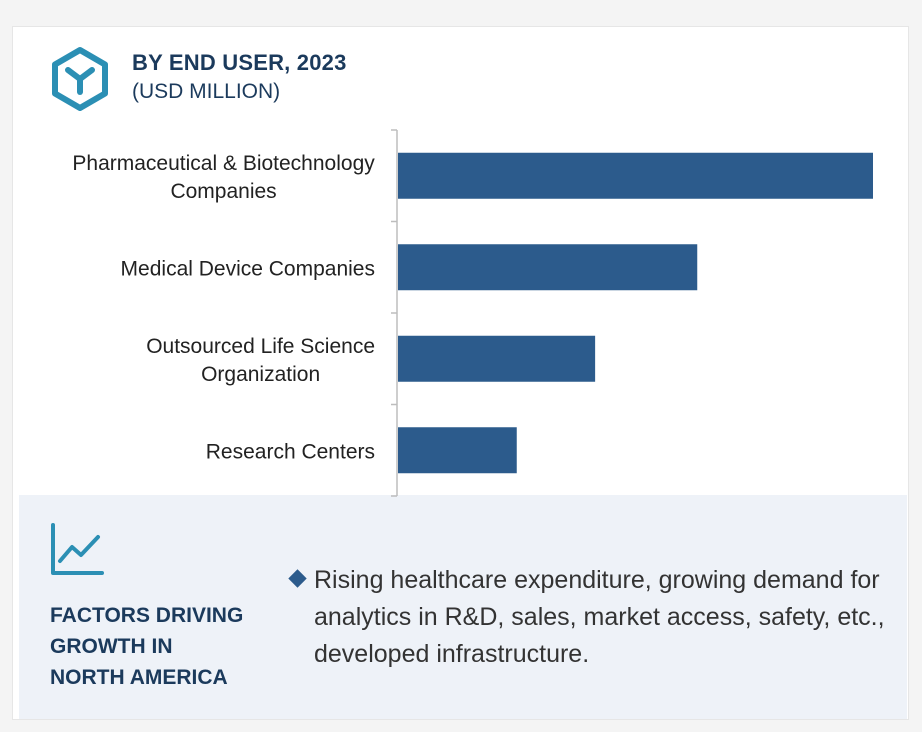 This screenshot has width=922, height=732. I want to click on category-label: Outsourced Life Science, so click(260, 346).